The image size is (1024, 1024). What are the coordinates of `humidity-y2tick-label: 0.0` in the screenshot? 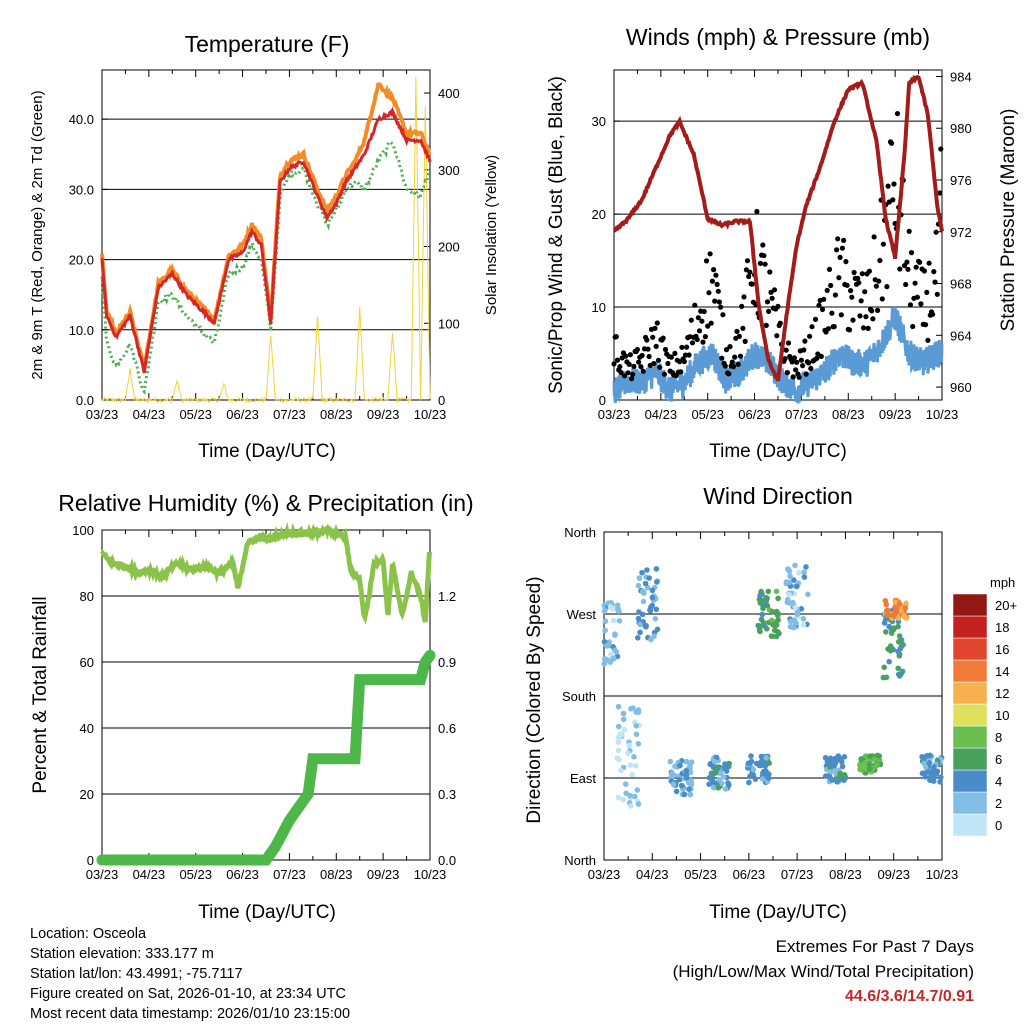 It's located at (447, 860).